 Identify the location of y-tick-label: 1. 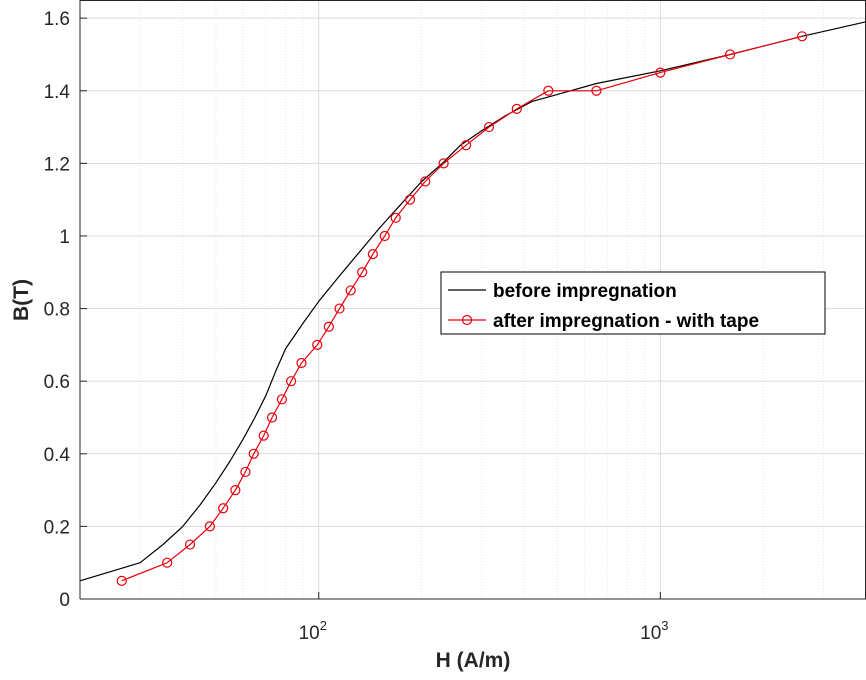
(64, 237).